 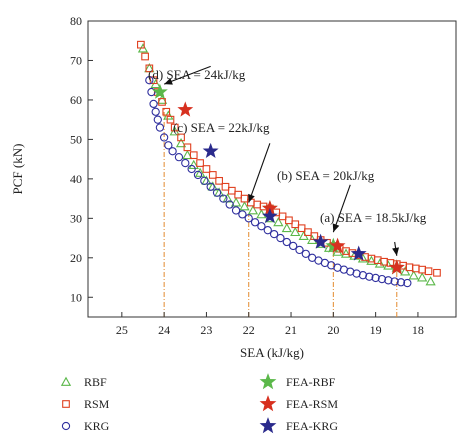 What do you see at coordinates (418, 330) in the screenshot?
I see `x-tick-label: 18` at bounding box center [418, 330].